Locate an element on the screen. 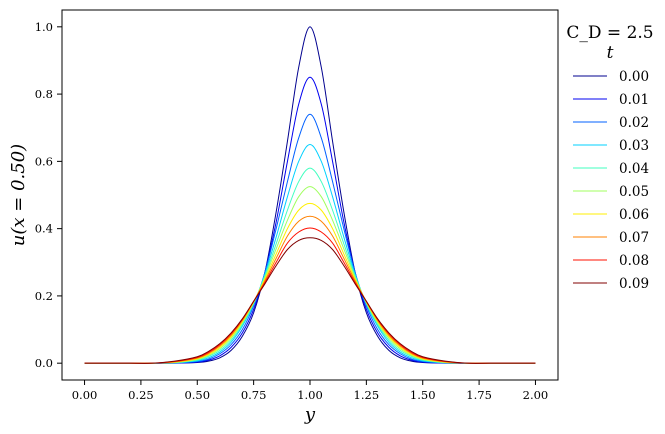  x-tick-label: 0.75 is located at coordinates (254, 395).